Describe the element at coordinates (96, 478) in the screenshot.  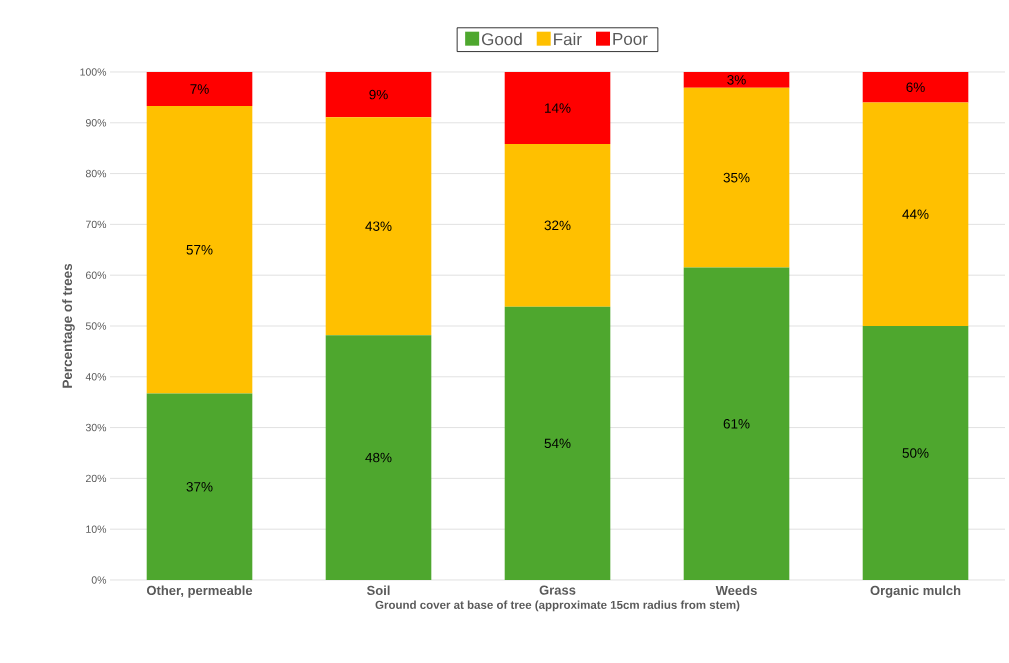
I see `y-tick-label: 20%` at that location.